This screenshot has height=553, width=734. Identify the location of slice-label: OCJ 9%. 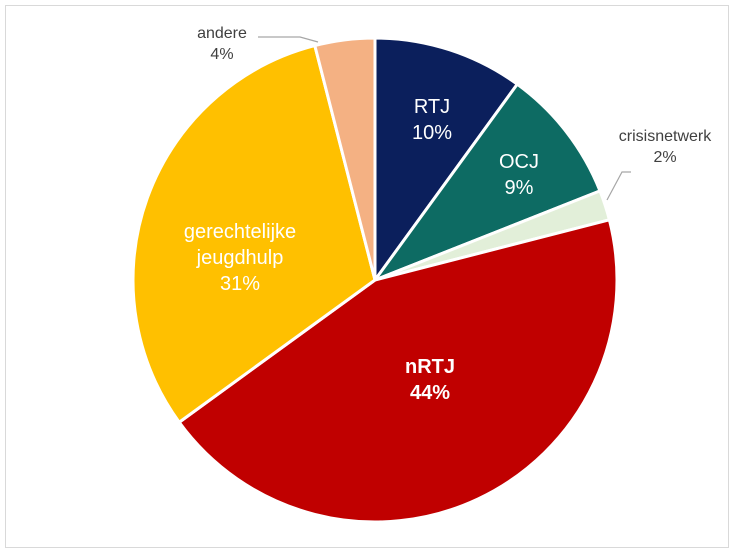
(519, 175).